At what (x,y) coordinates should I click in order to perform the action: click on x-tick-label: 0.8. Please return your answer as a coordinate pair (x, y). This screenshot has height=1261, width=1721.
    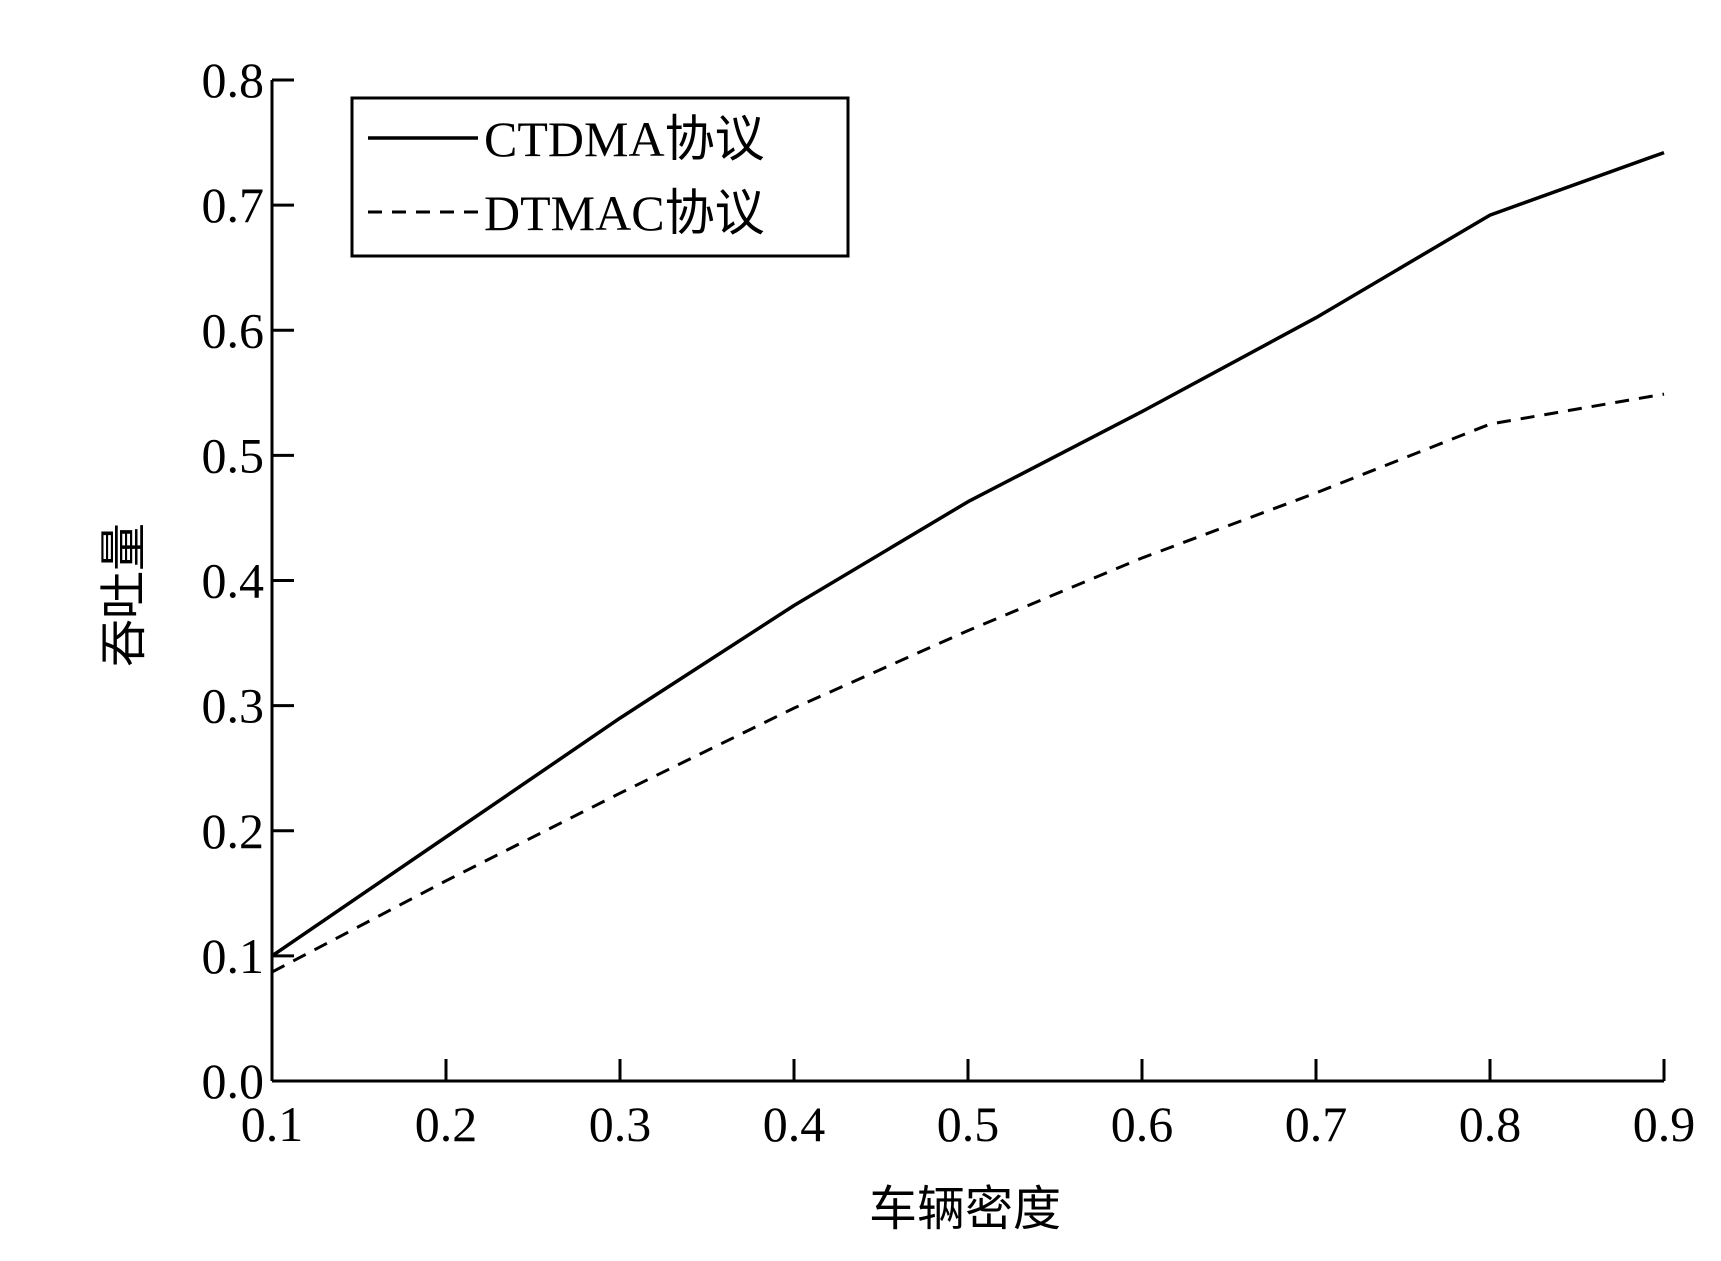
    Looking at the image, I should click on (1490, 1124).